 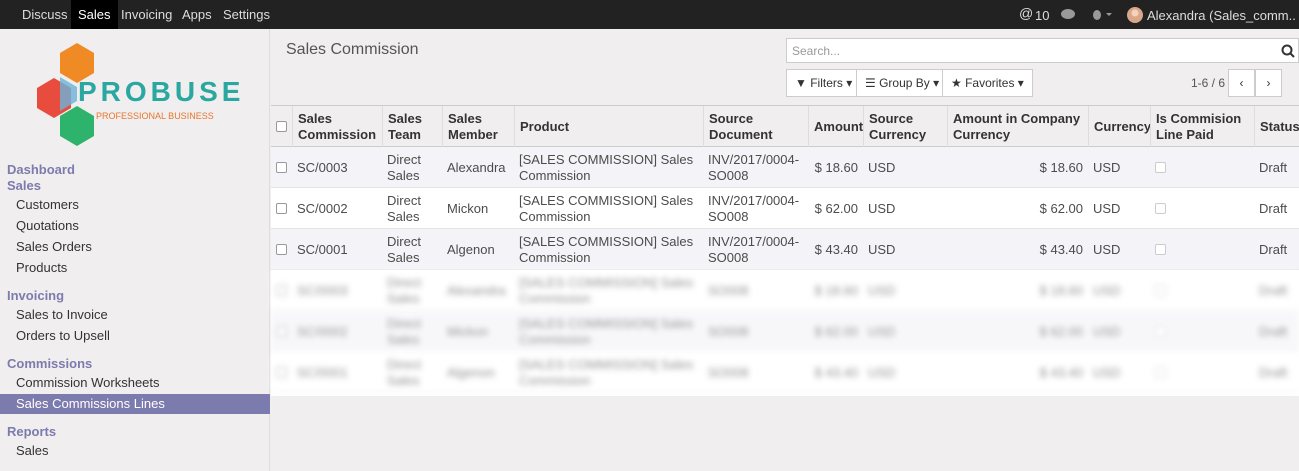 I want to click on select-all-checkbox, so click(x=281, y=126).